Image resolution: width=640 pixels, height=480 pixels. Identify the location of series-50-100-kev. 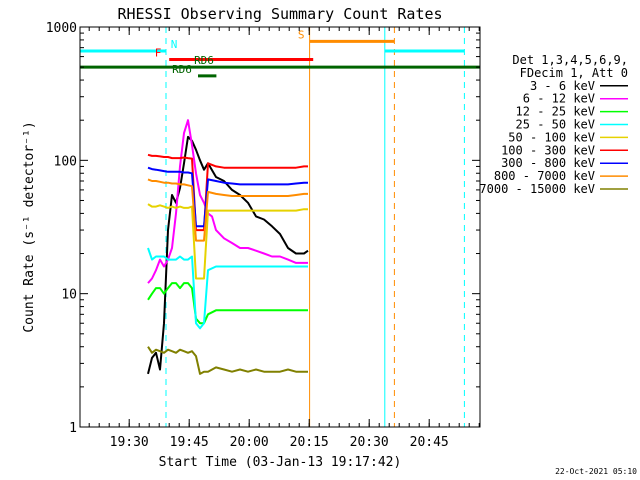
(227, 241).